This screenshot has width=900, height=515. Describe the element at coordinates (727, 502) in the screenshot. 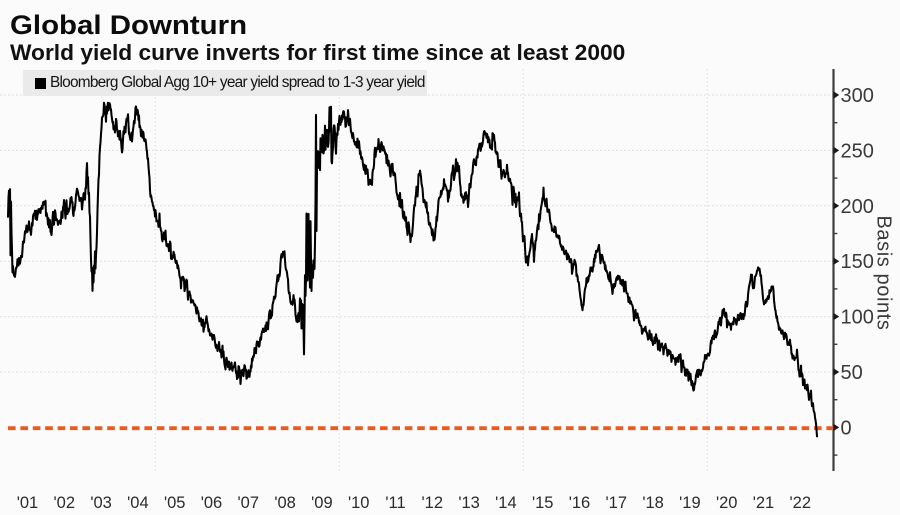

I see `svg-text: '20` at that location.